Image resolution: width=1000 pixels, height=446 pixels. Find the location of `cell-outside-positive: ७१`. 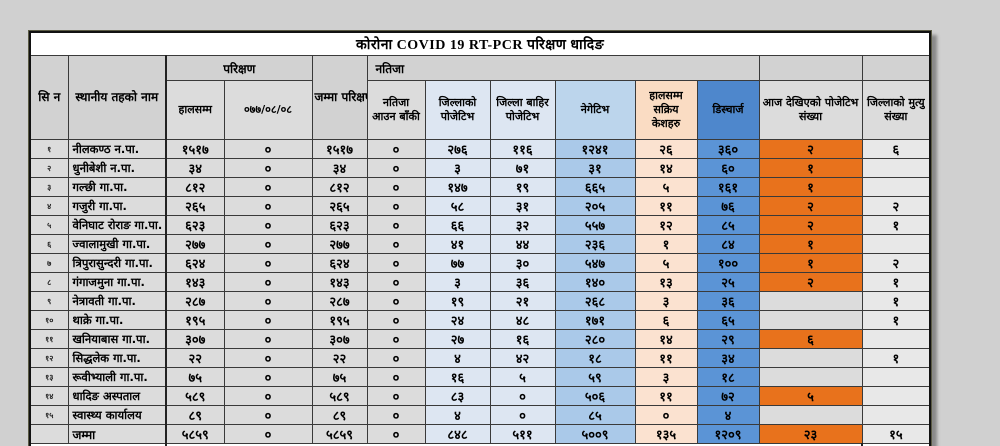

cell-outside-positive: ७१ is located at coordinates (522, 168).